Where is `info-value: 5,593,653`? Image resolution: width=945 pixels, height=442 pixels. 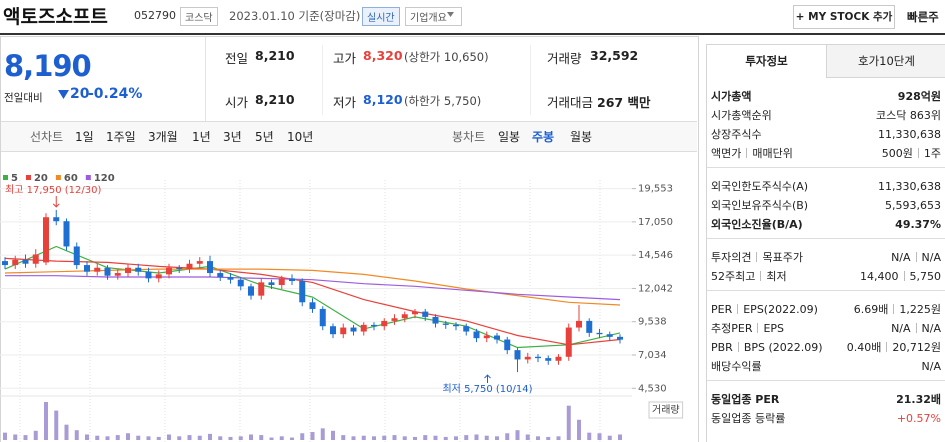 info-value: 5,593,653 is located at coordinates (913, 206).